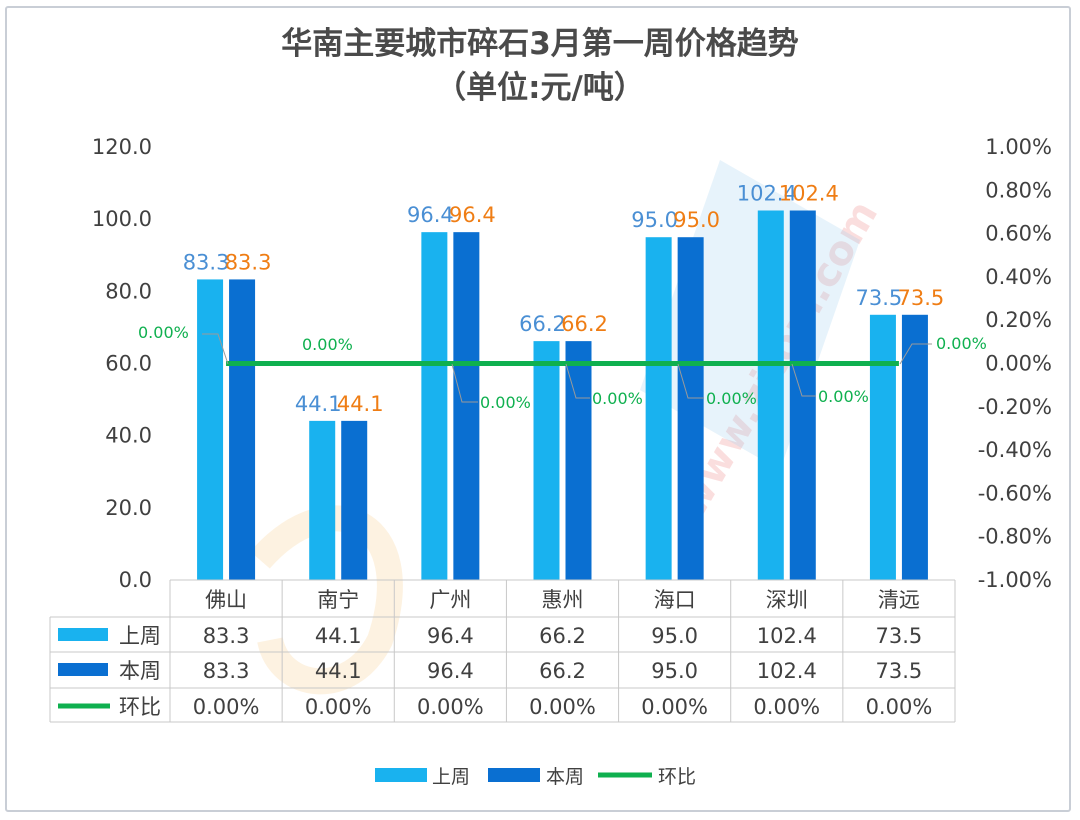 The image size is (1080, 820). What do you see at coordinates (122, 147) in the screenshot?
I see `y-left-tick-label: 120.0` at bounding box center [122, 147].